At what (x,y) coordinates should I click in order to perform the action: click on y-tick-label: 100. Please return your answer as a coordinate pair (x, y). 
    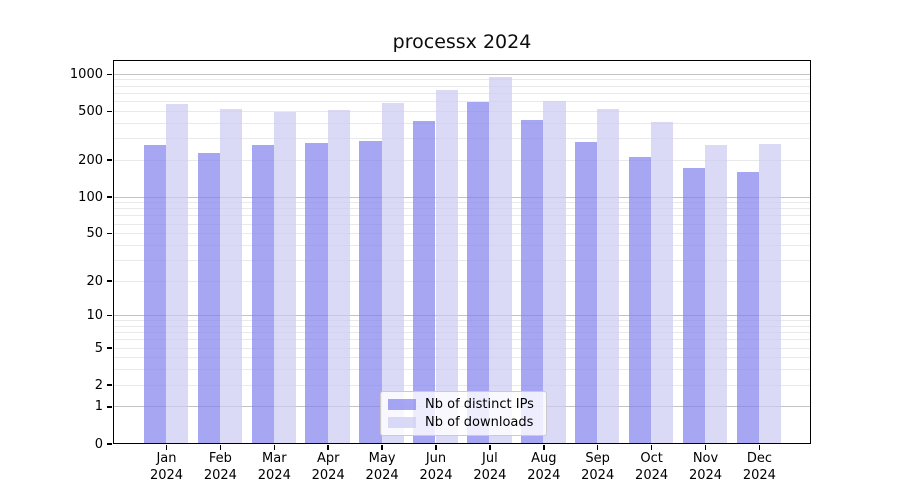
    Looking at the image, I should click on (90, 197).